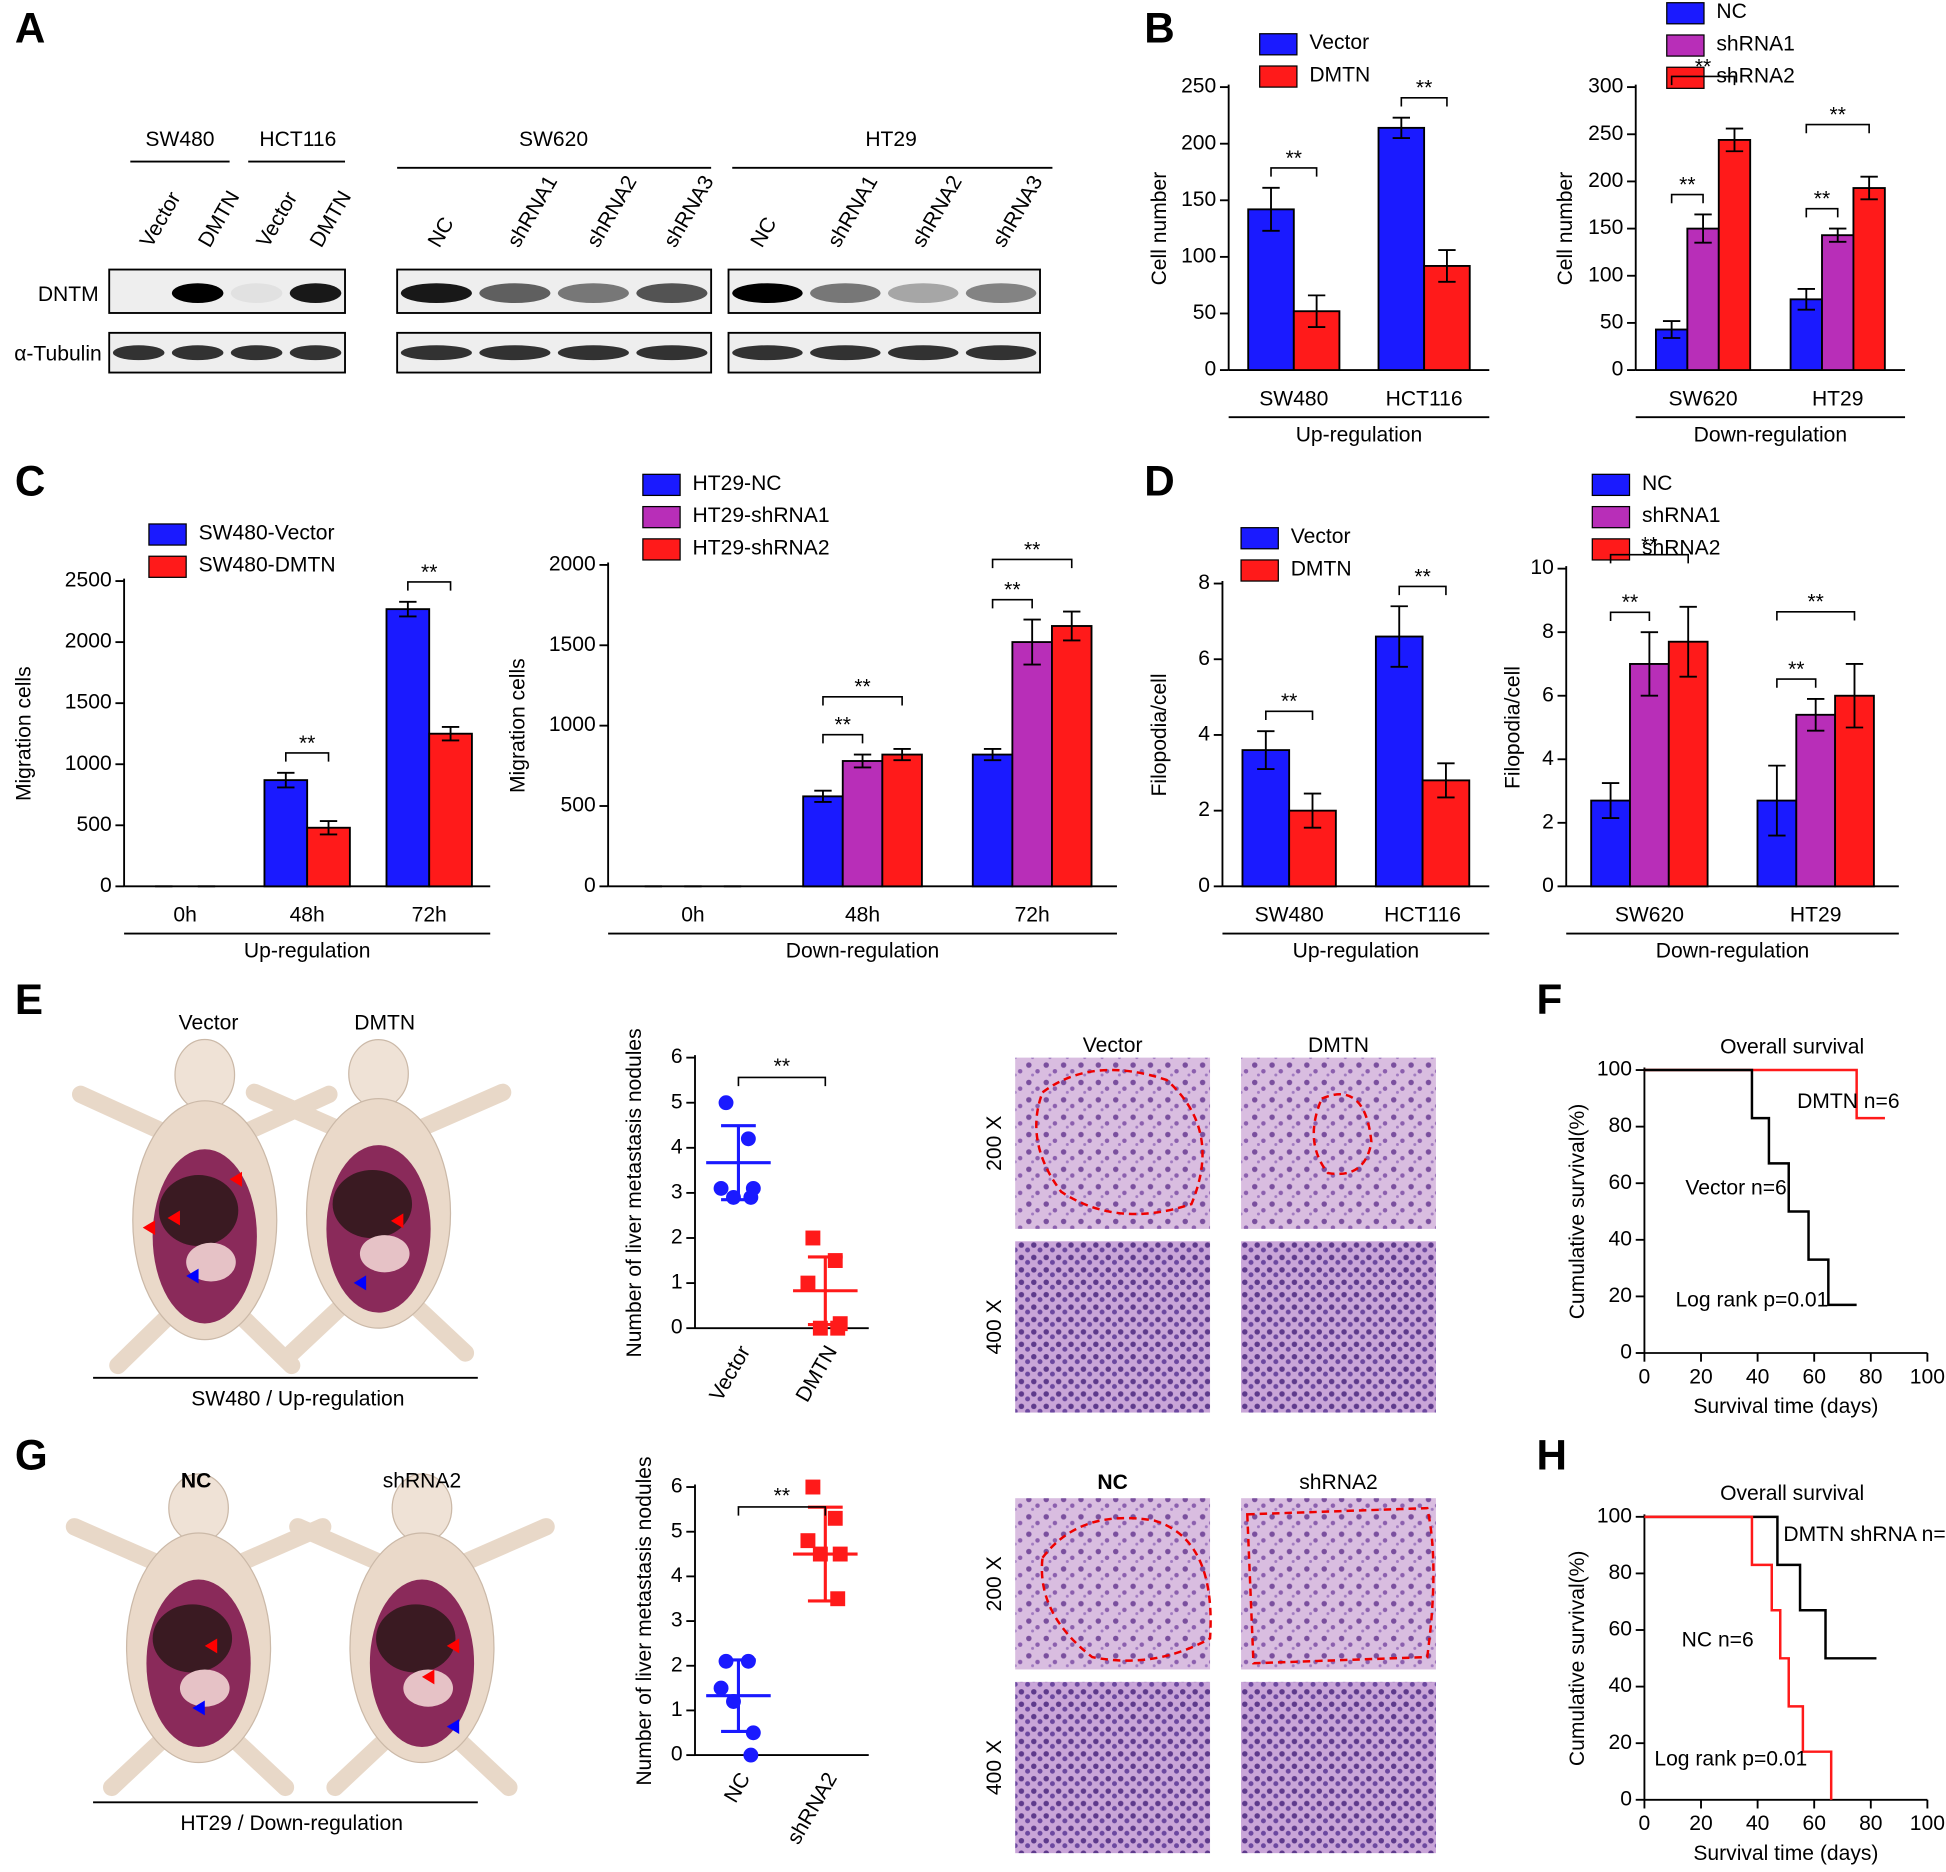  What do you see at coordinates (1731, 11) in the screenshot?
I see `legend-label: NC` at bounding box center [1731, 11].